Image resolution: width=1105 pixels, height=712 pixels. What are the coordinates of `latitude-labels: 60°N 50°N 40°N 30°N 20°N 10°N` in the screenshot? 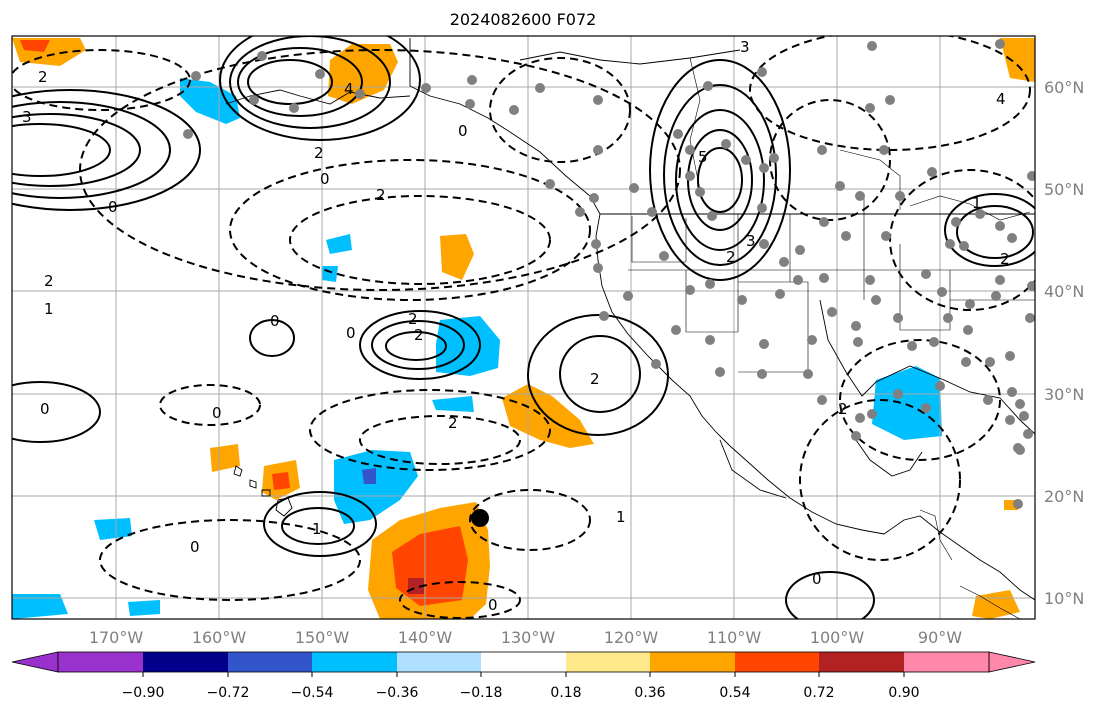 It's located at (1064, 343).